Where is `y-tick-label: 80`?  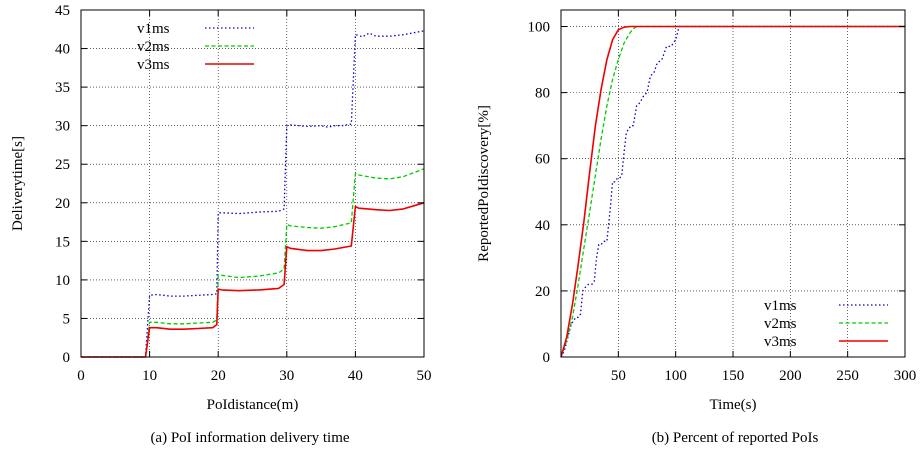
y-tick-label: 80 is located at coordinates (542, 94).